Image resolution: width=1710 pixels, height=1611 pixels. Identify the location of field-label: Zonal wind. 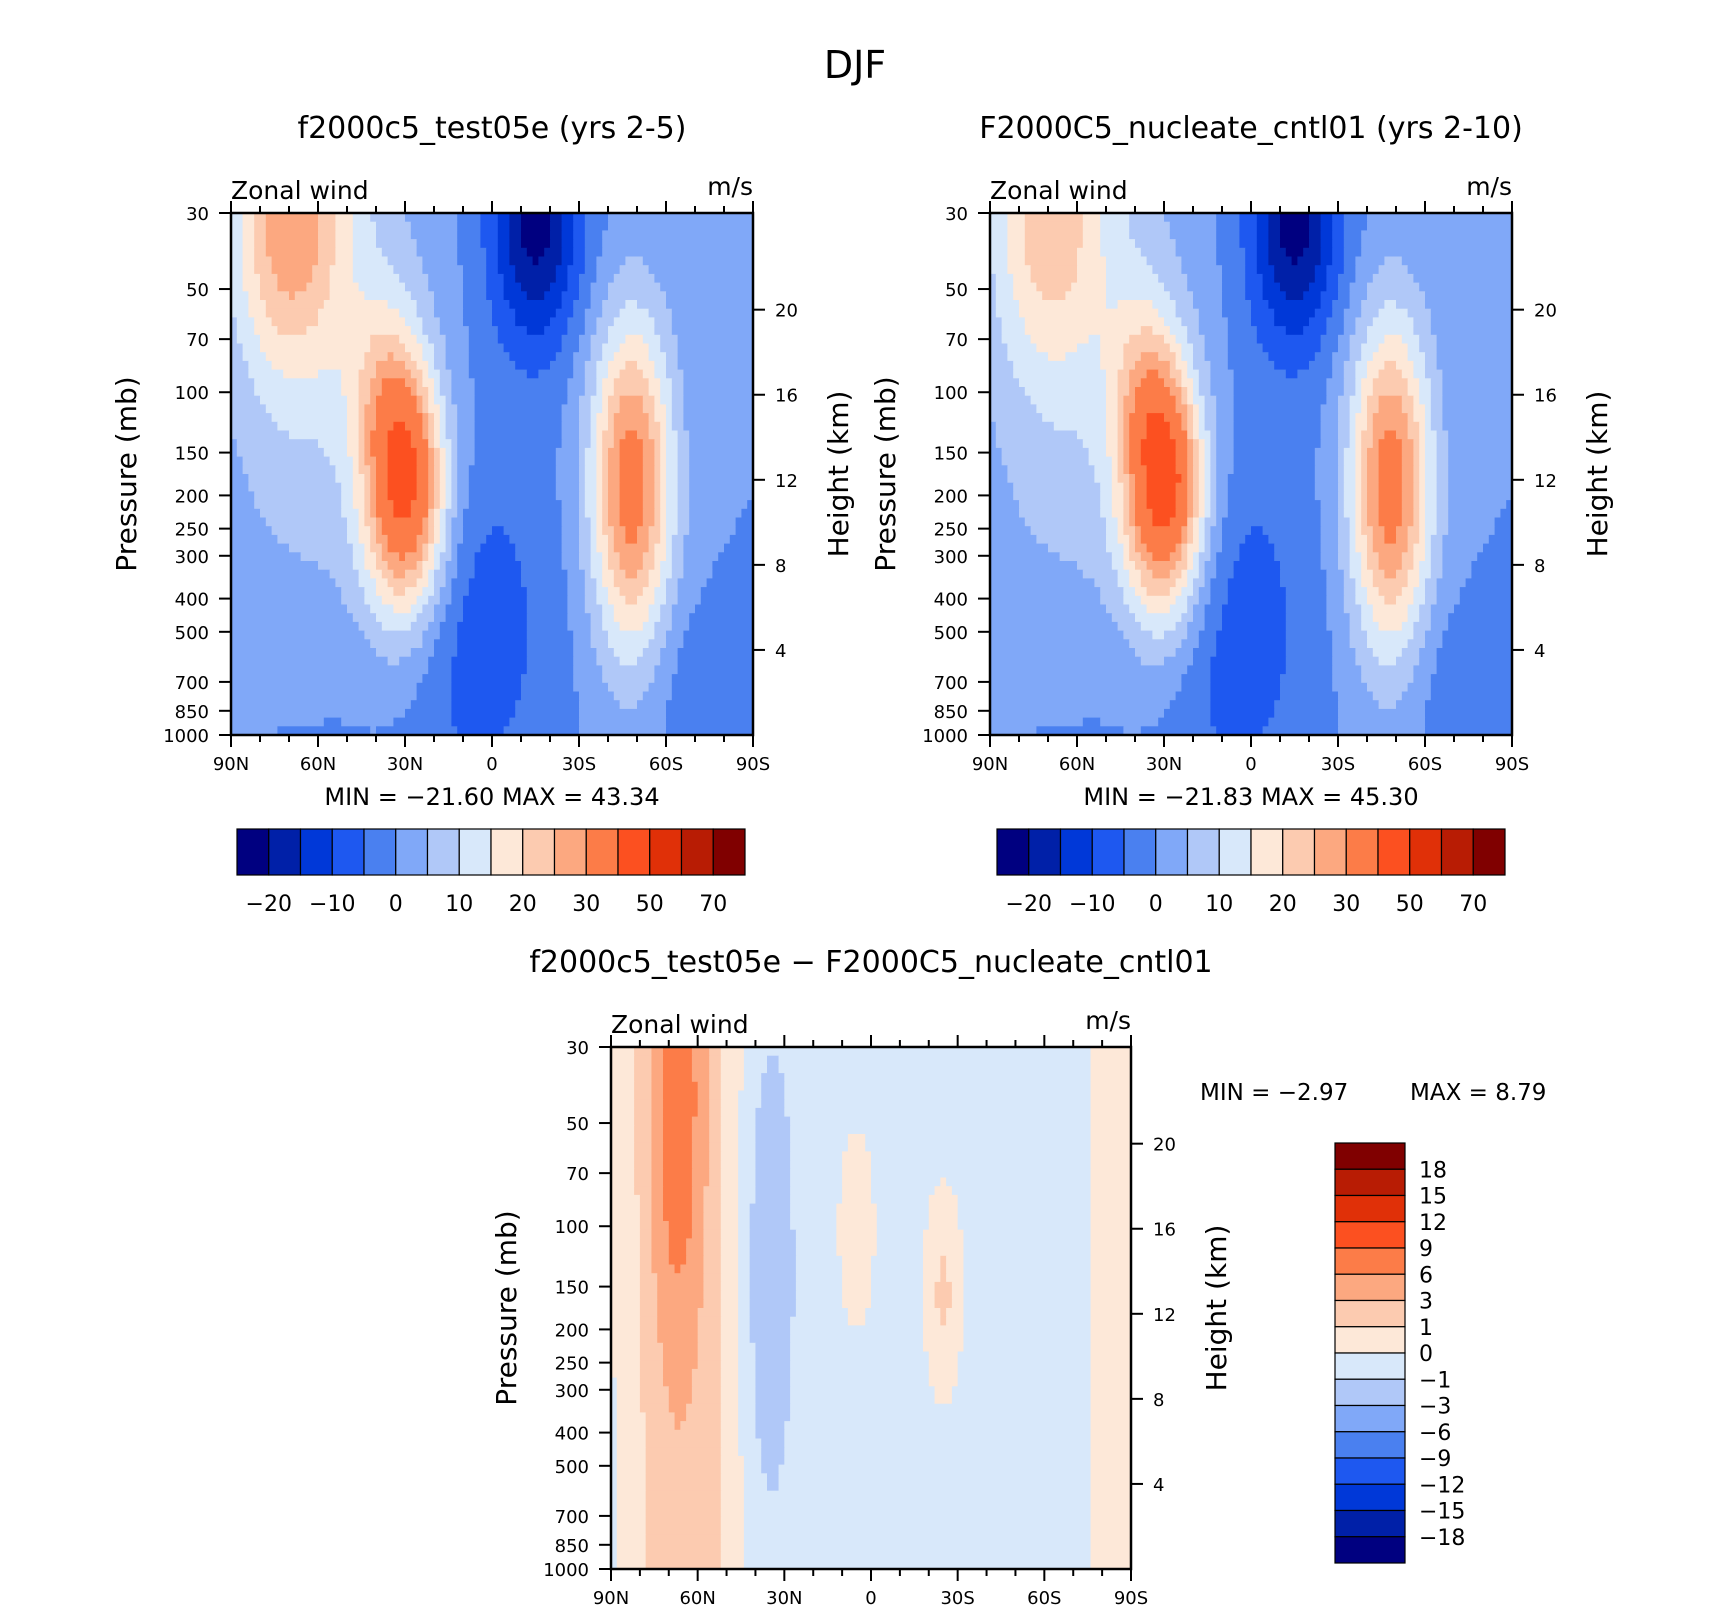
(680, 1024).